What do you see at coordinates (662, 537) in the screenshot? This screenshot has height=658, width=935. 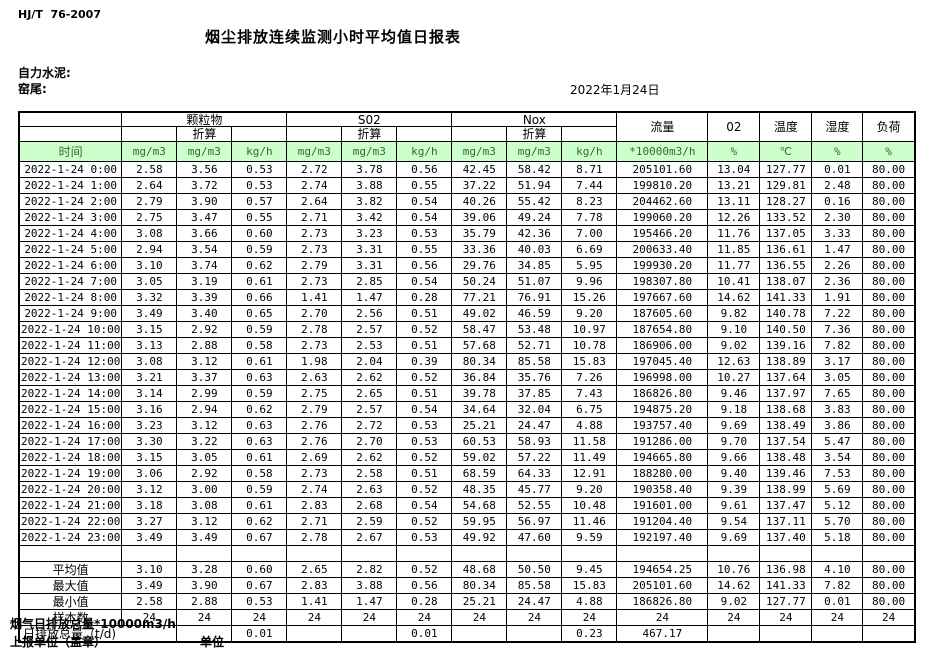 I see `value-cell: 192197.40` at bounding box center [662, 537].